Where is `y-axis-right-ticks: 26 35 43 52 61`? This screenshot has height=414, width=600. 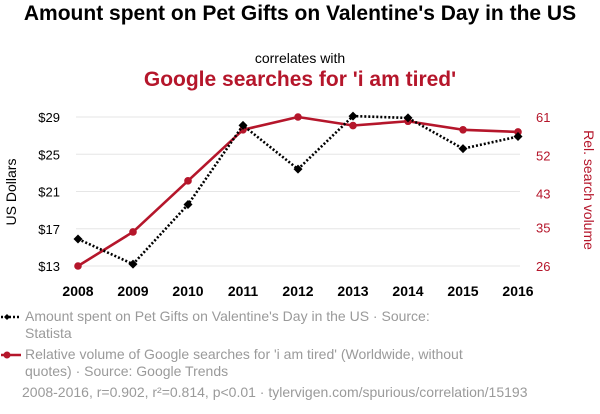
y-axis-right-ticks: 26 35 43 52 61 is located at coordinates (543, 192).